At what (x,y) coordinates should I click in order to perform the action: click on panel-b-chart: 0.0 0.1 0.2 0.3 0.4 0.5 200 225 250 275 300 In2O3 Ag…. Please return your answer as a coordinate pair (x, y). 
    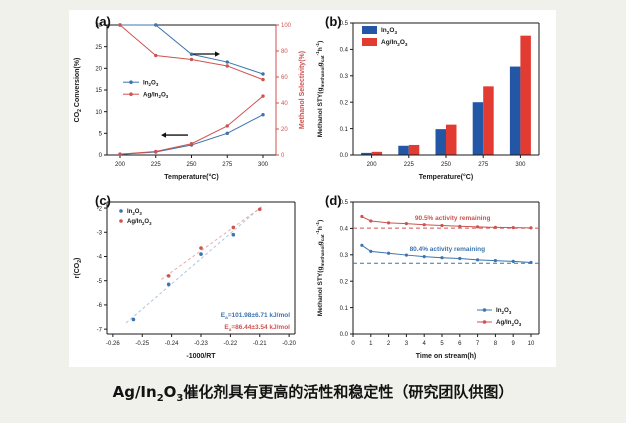
    Looking at the image, I should click on (427, 101).